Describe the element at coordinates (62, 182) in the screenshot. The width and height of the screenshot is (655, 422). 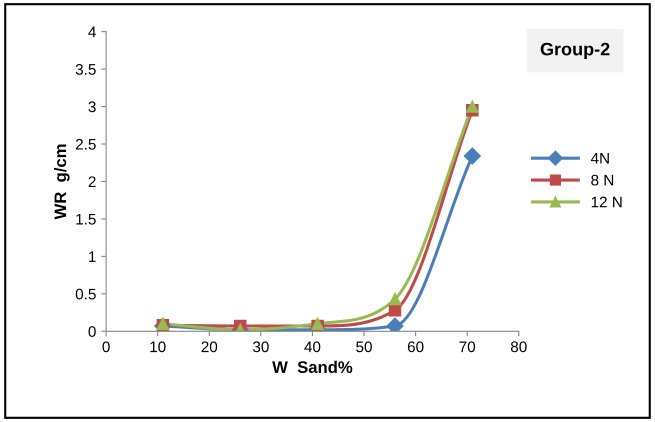
I see `y-axis-title: WR g/cm` at that location.